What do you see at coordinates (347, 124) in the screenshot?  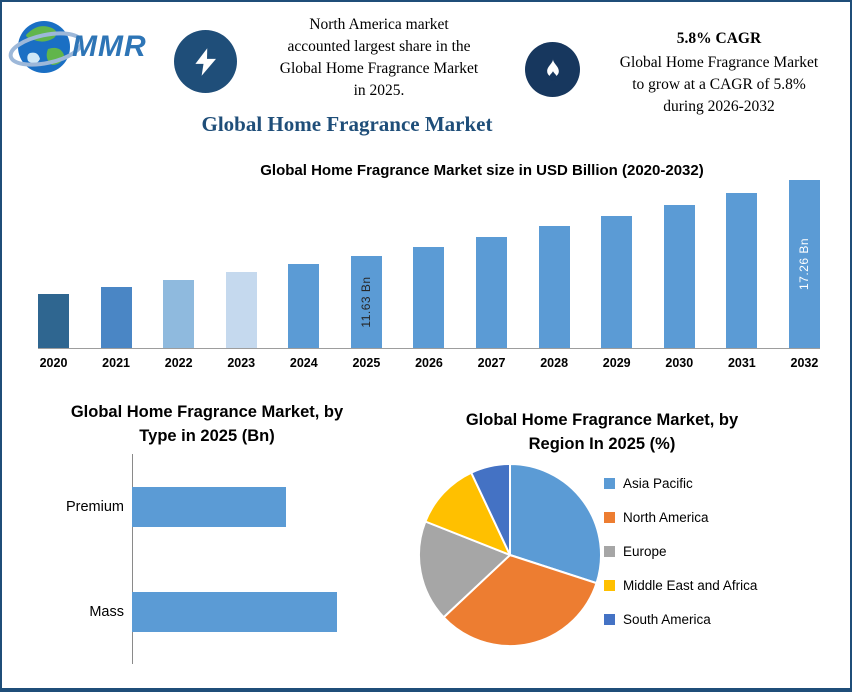 I see `page-title: Global Home Fragrance Market` at bounding box center [347, 124].